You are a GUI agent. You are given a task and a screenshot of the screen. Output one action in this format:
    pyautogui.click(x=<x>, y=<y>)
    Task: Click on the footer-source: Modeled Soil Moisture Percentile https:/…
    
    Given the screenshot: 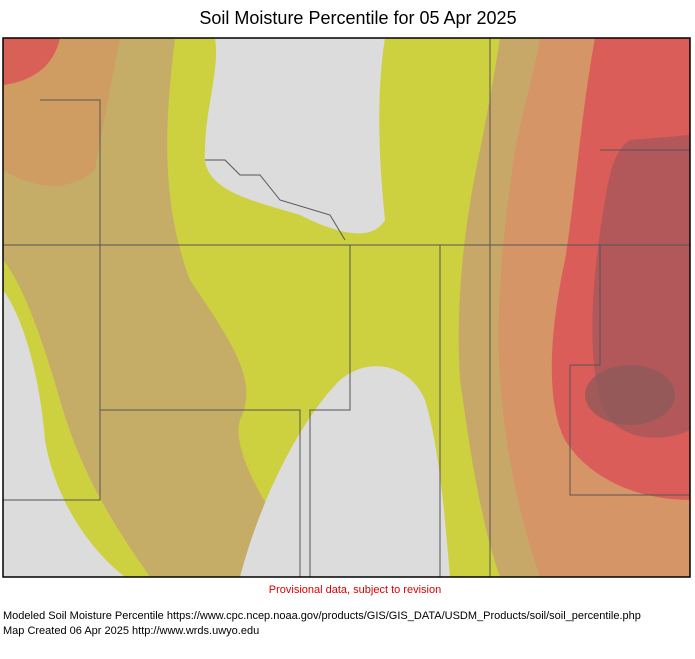 What is the action you would take?
    pyautogui.click(x=322, y=616)
    